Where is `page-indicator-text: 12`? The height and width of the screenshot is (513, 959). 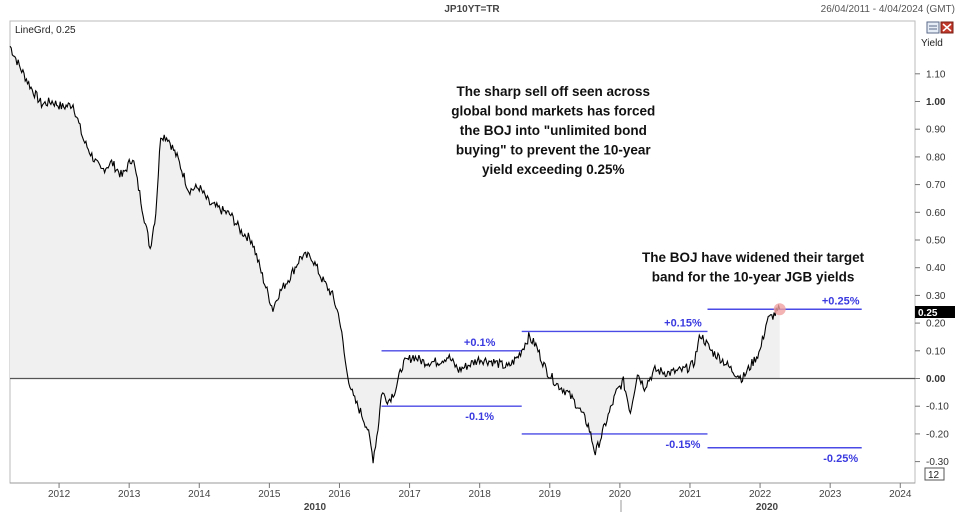
page-indicator-text: 12 is located at coordinates (934, 475).